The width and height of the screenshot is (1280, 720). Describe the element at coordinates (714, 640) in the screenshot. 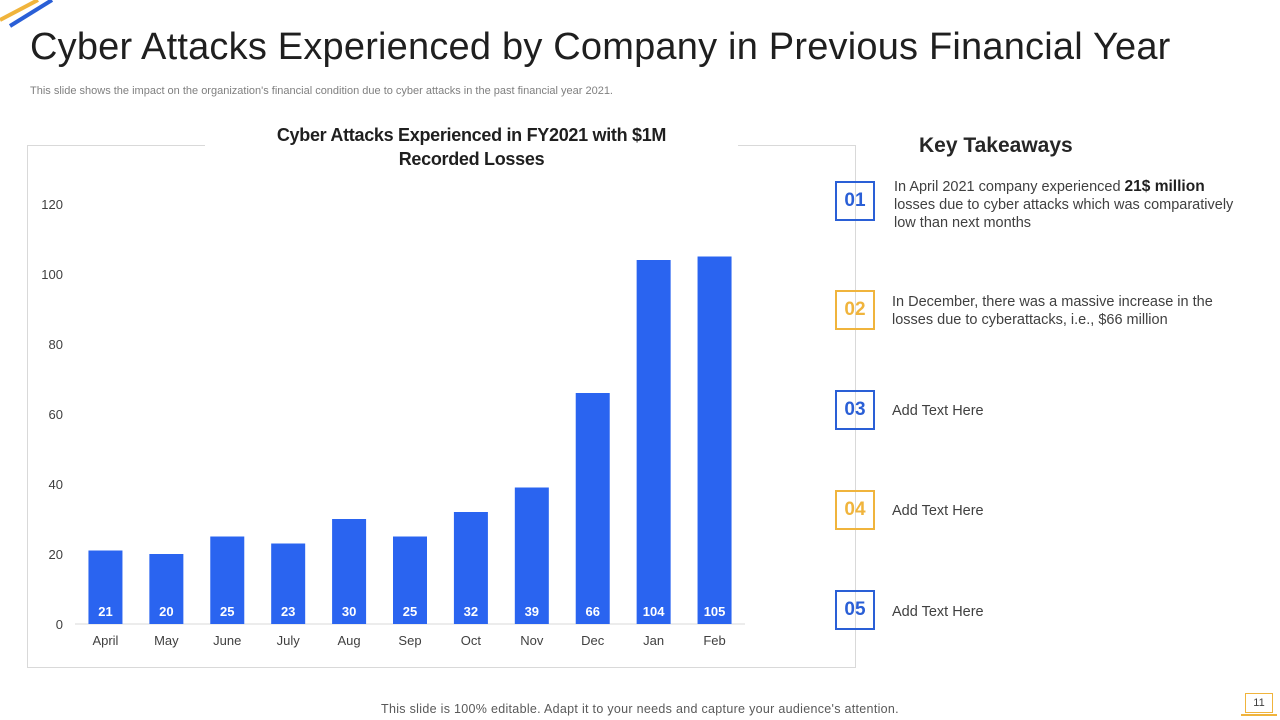

I see `x-tick-label: Feb` at that location.